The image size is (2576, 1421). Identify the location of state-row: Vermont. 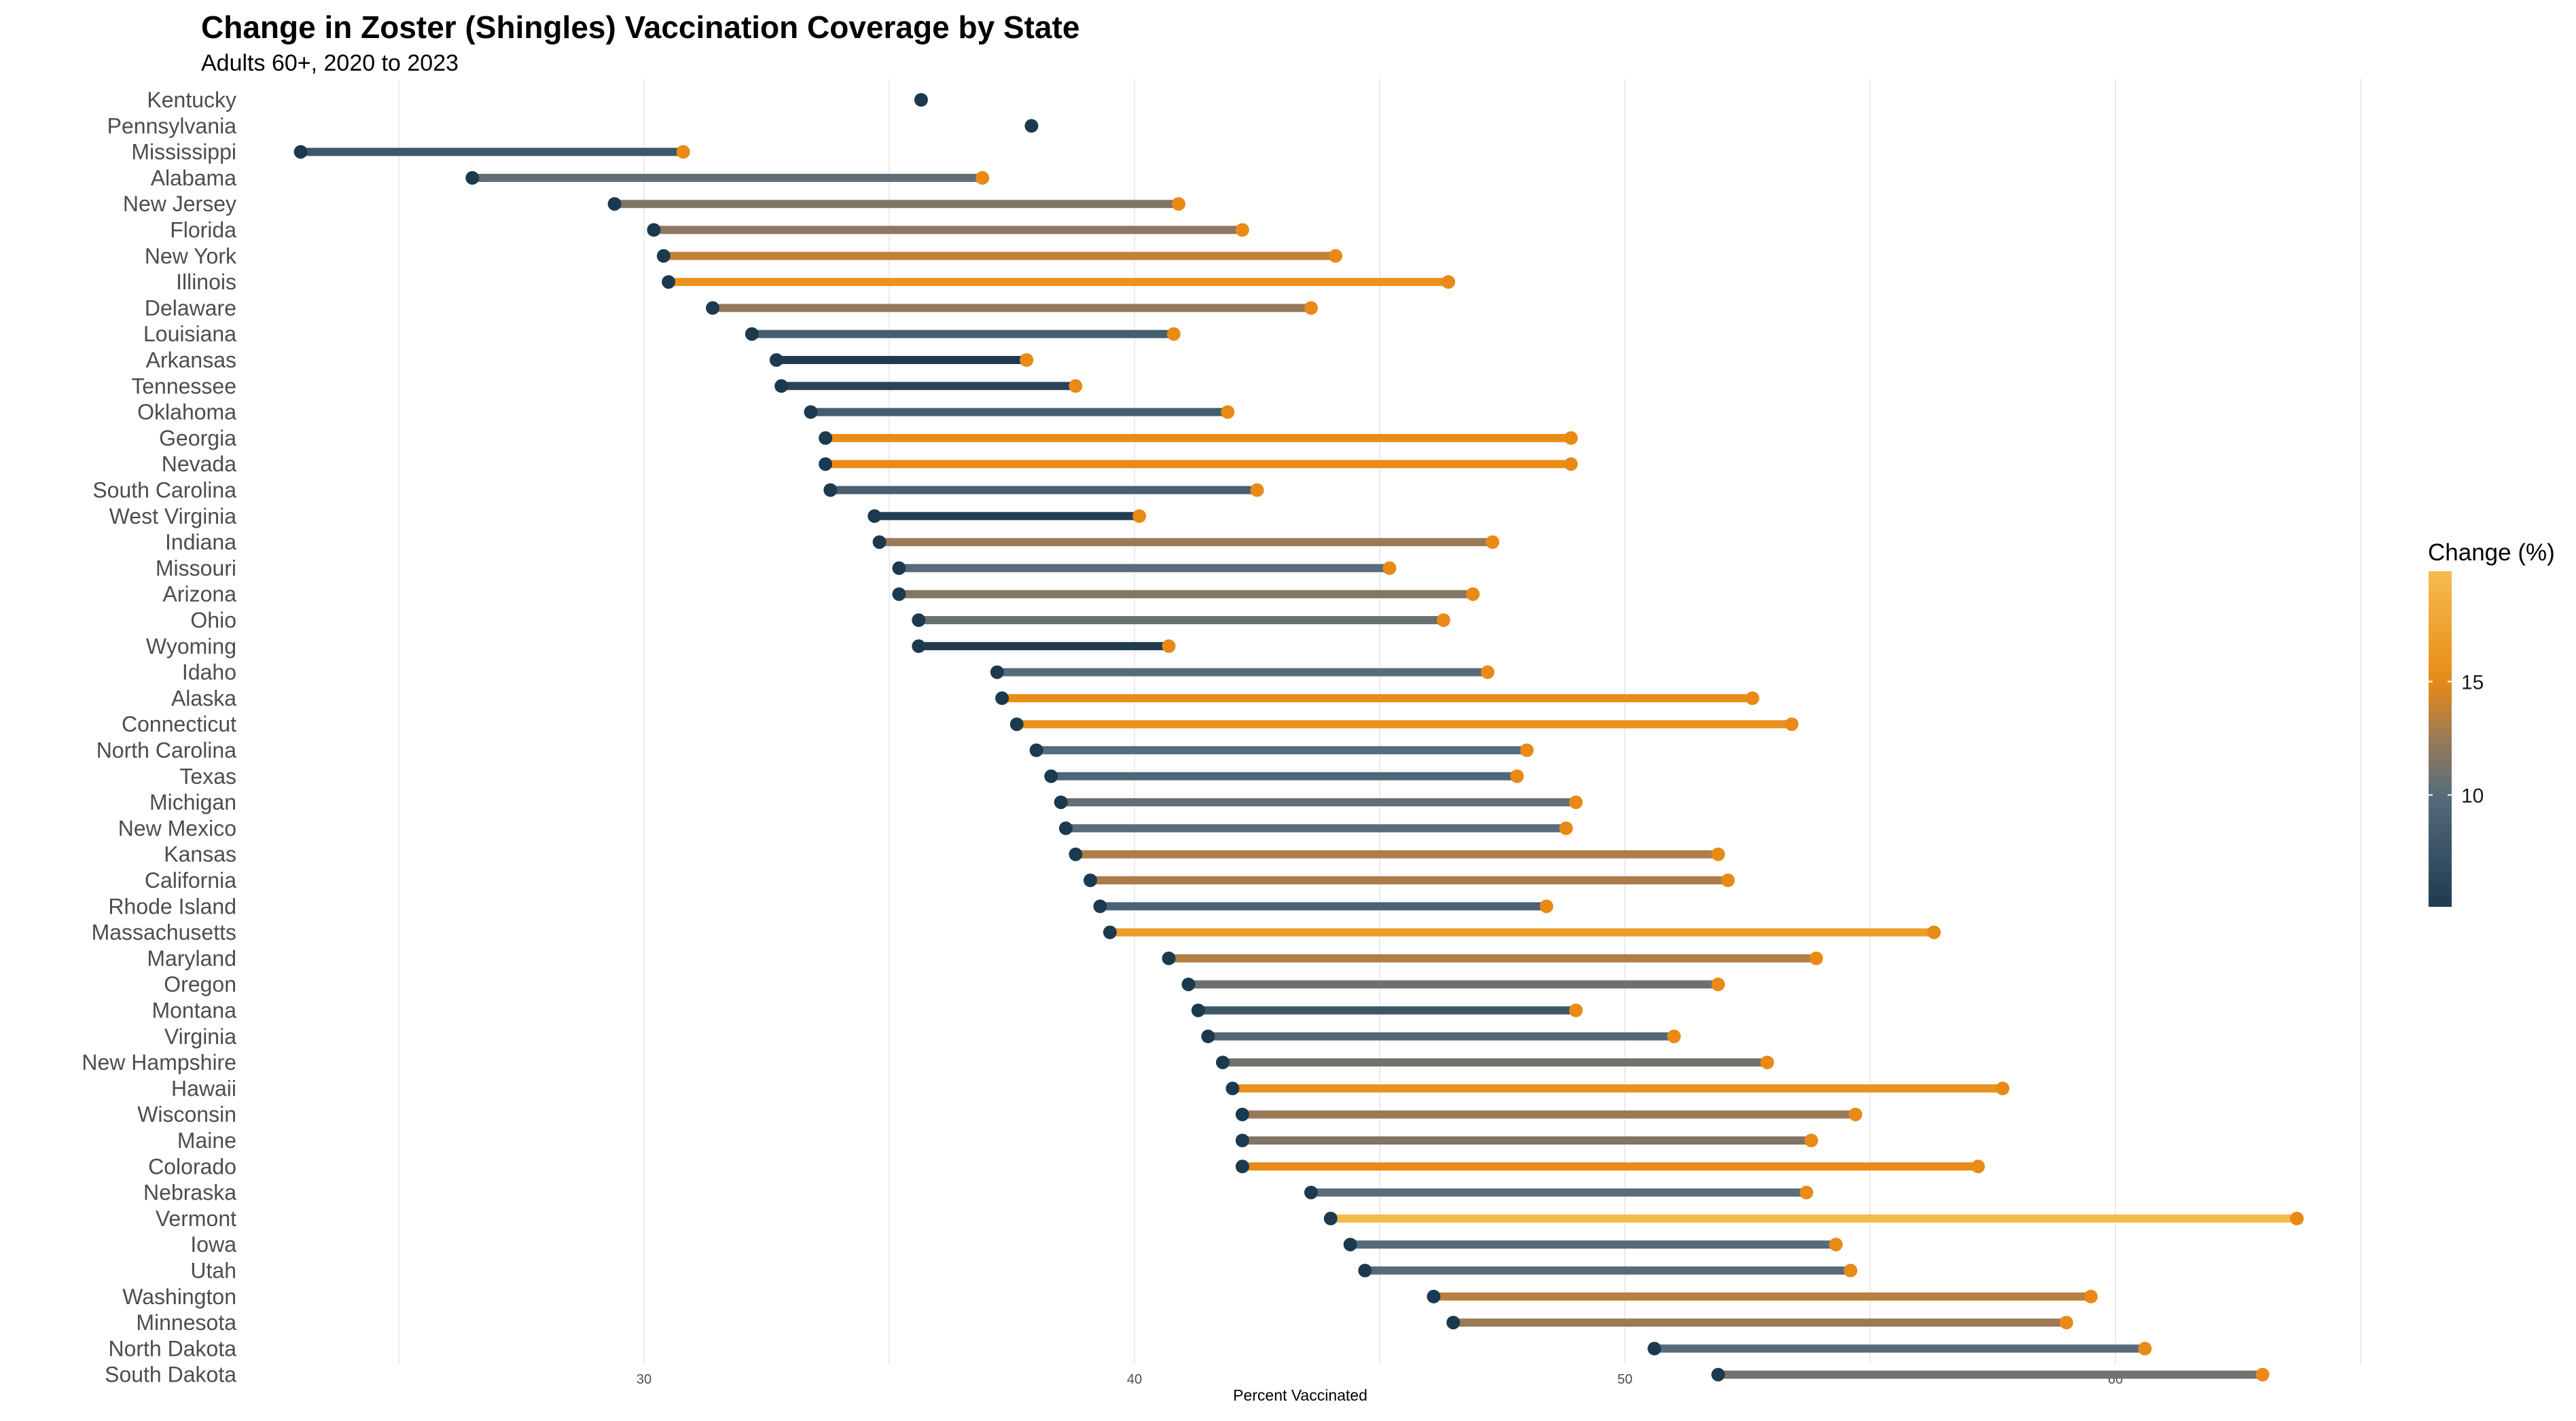
(1230, 1218).